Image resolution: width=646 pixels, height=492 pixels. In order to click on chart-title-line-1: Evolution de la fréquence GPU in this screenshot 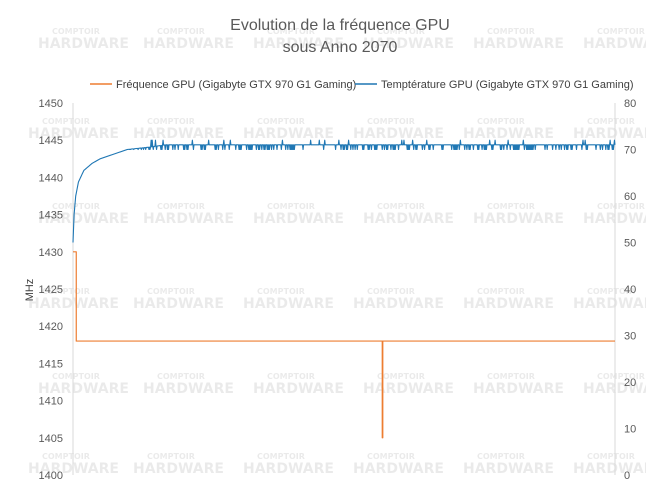, I will do `click(340, 25)`.